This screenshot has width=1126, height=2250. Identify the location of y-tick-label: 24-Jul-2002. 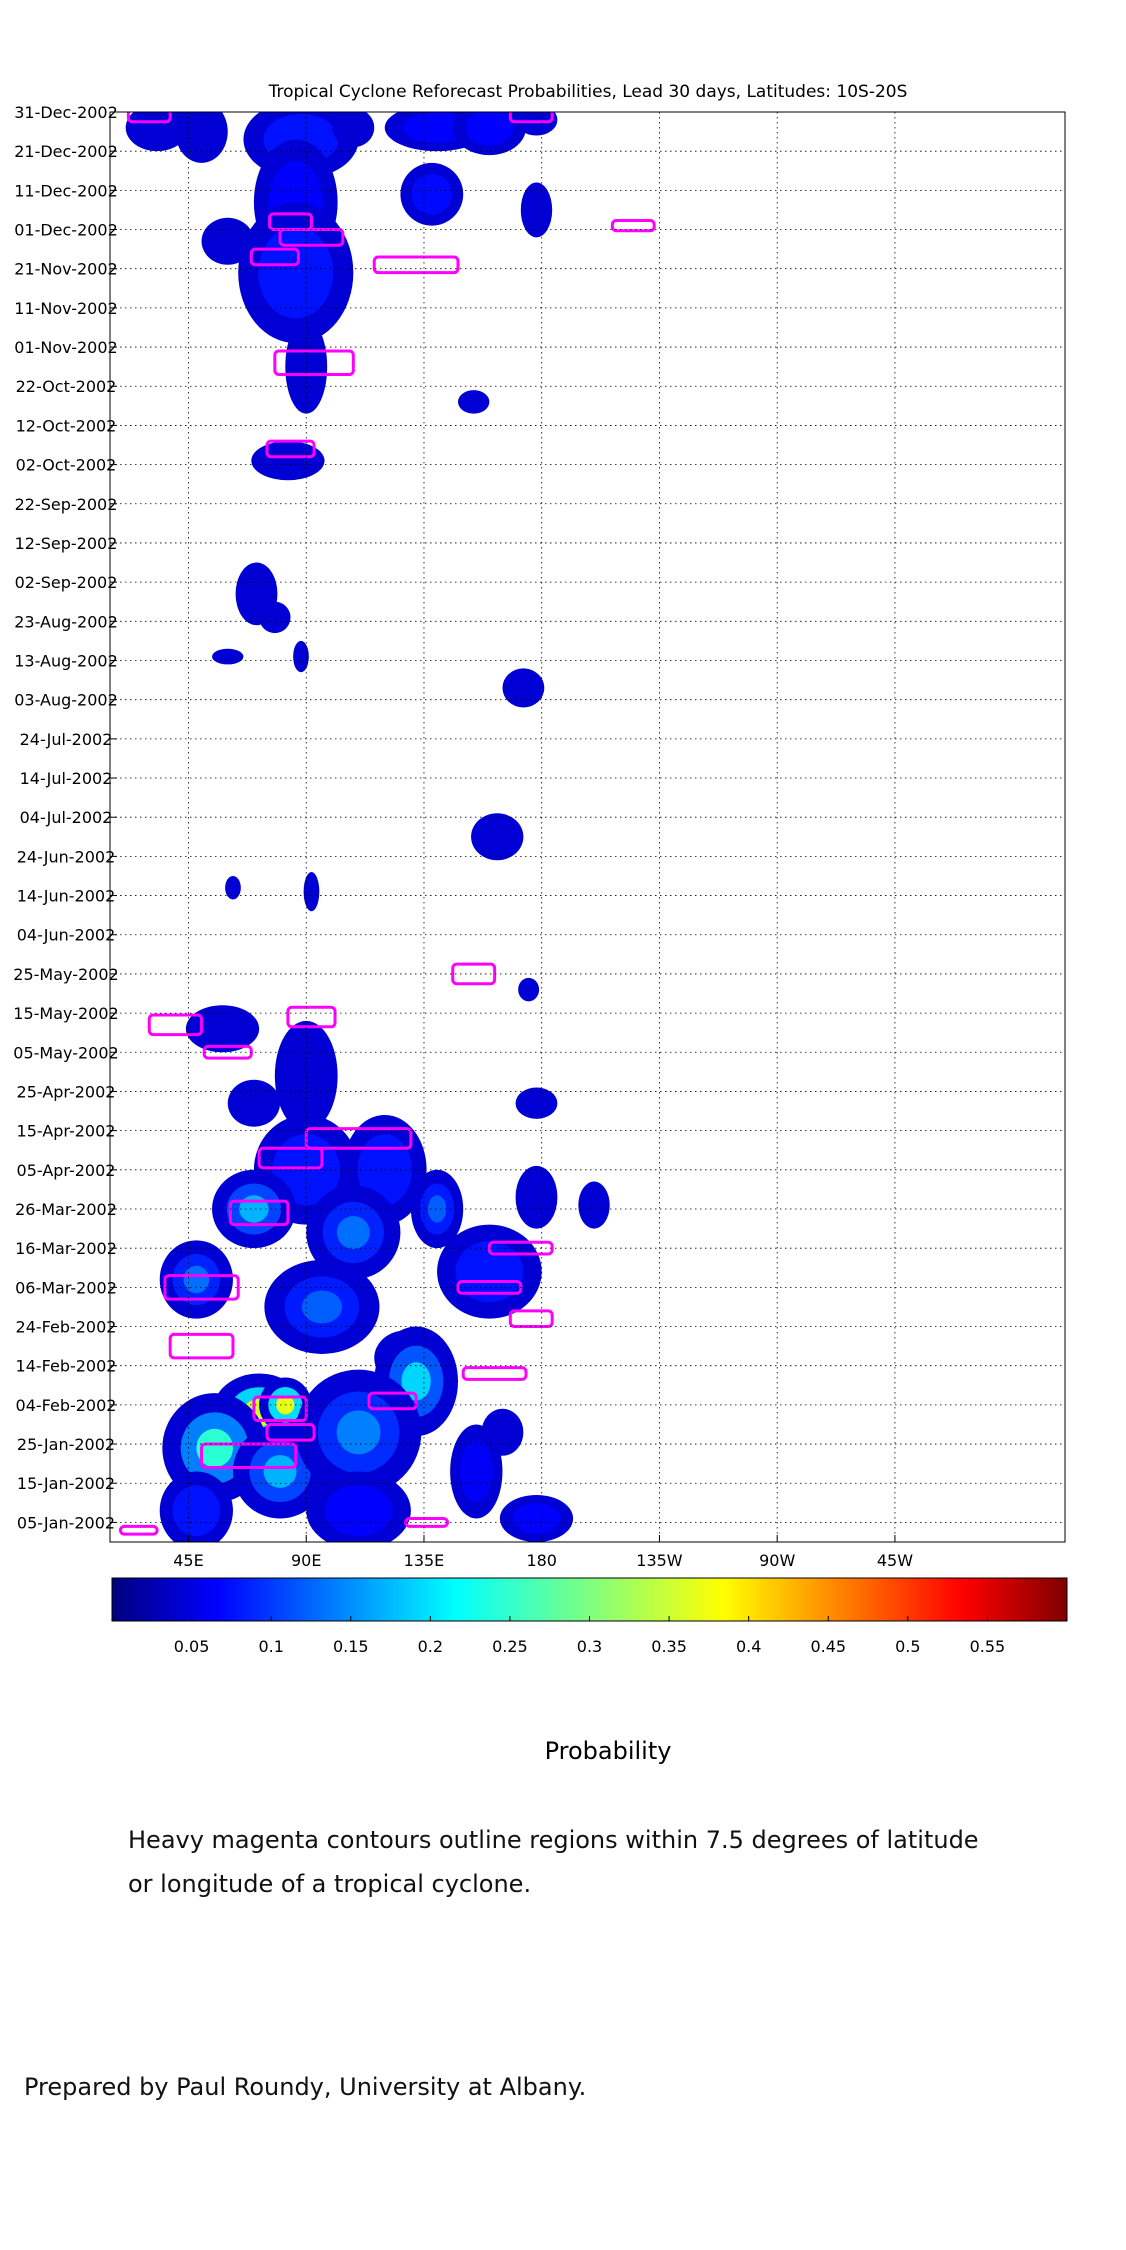
(66, 739).